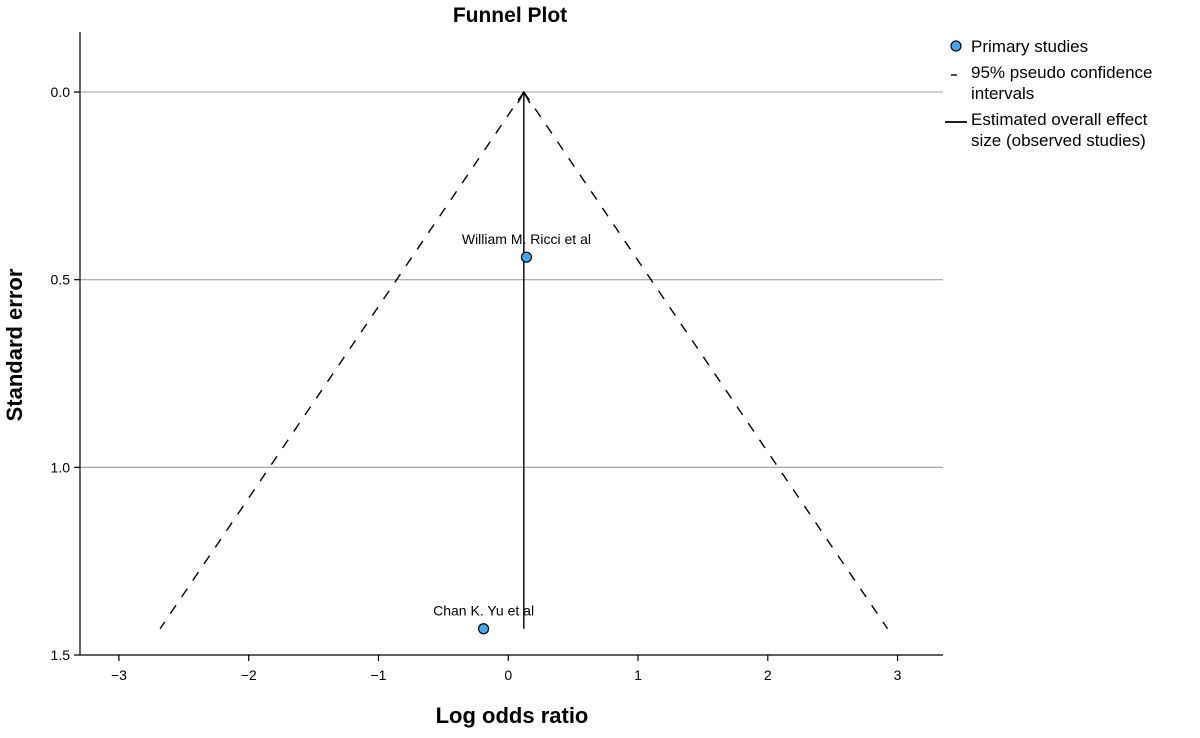  What do you see at coordinates (61, 655) in the screenshot?
I see `y-tick-label-3: 1.5` at bounding box center [61, 655].